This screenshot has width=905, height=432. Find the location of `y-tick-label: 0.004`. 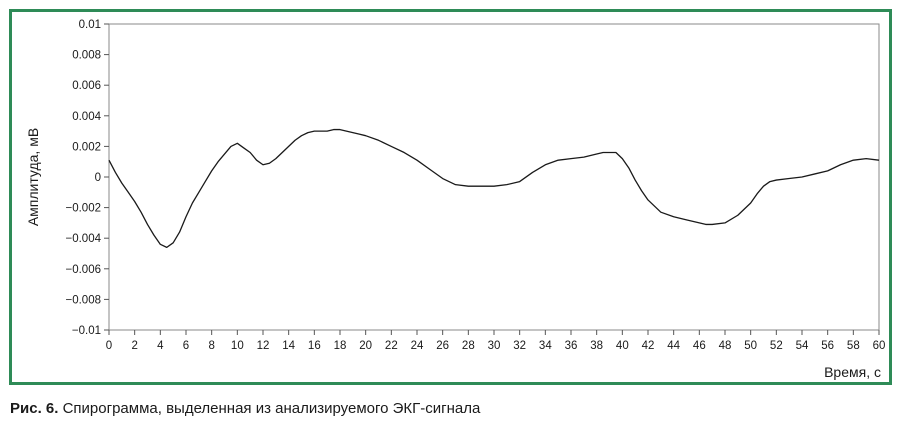

y-tick-label: 0.004 is located at coordinates (86, 117).